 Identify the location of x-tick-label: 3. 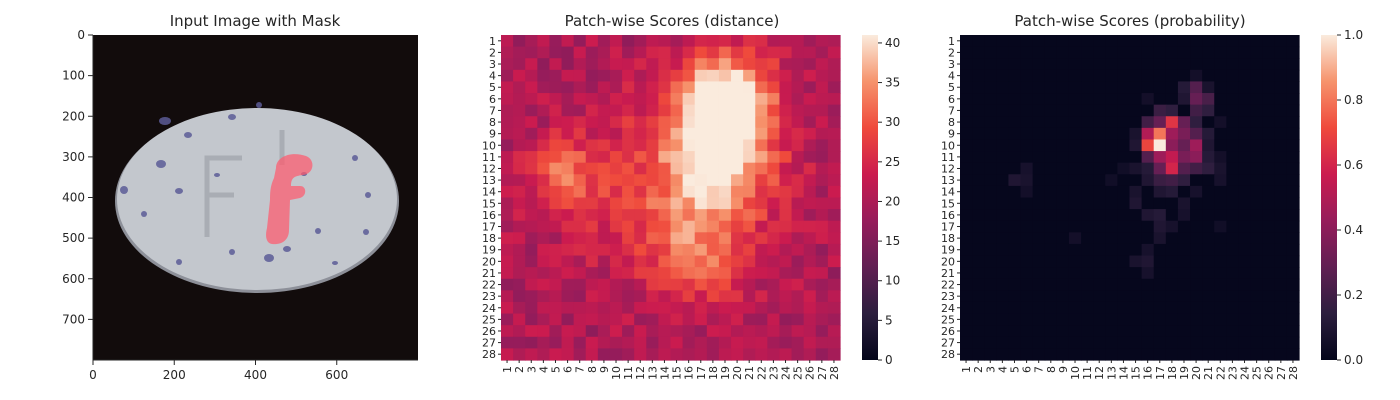
(990, 369).